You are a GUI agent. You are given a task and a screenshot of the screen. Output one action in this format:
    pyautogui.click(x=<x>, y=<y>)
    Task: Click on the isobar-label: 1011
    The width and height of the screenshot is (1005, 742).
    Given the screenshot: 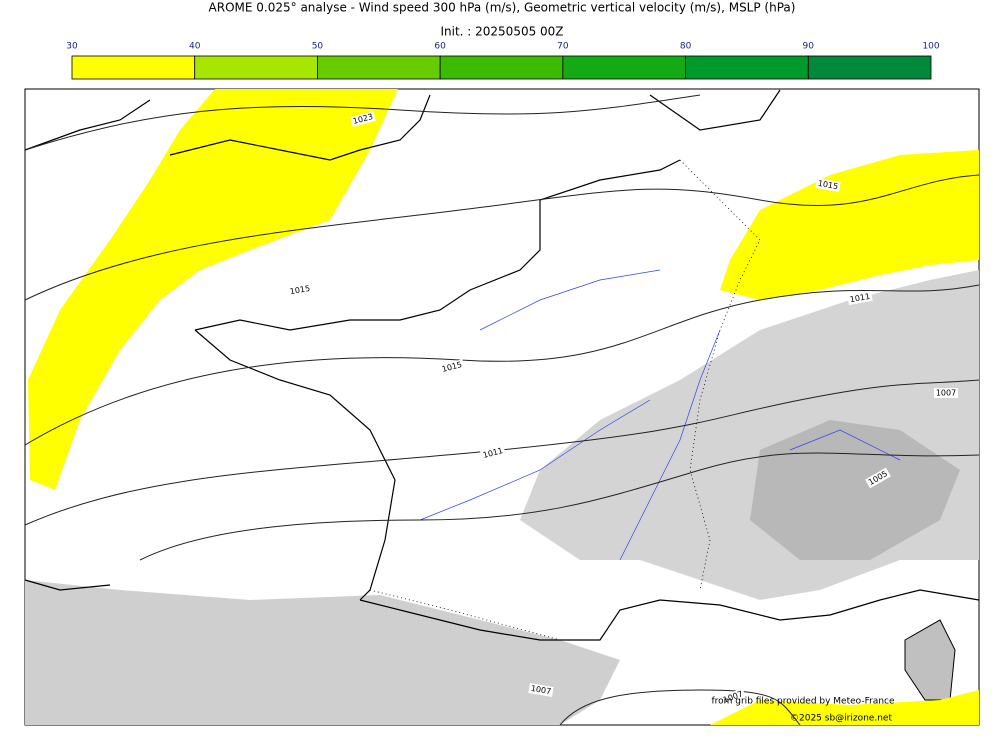 What is the action you would take?
    pyautogui.click(x=860, y=298)
    